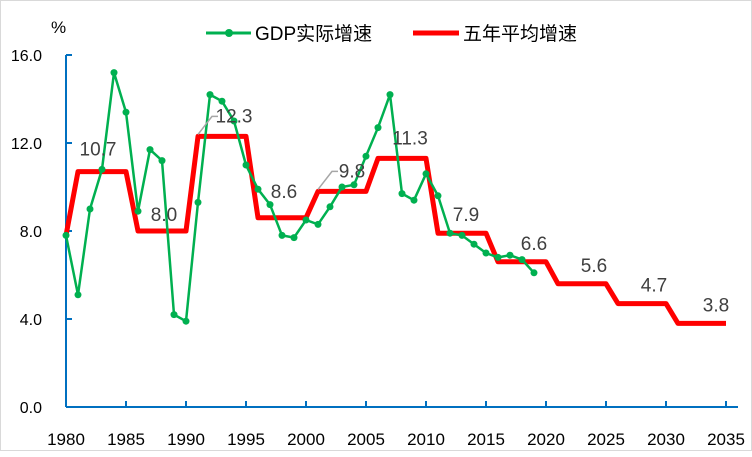 Image resolution: width=752 pixels, height=457 pixels. Describe the element at coordinates (306, 439) in the screenshot. I see `x-tick-label: 2000` at that location.